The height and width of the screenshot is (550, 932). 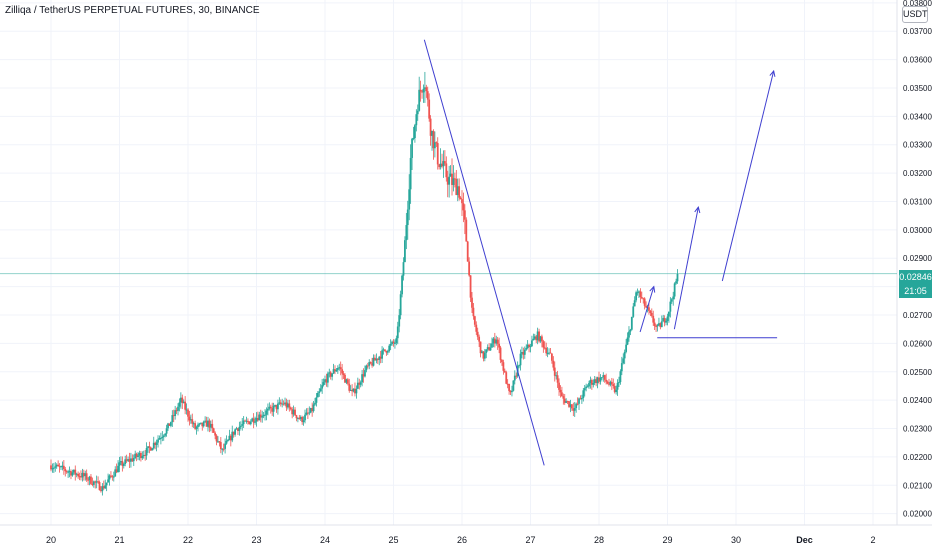 What do you see at coordinates (915, 291) in the screenshot?
I see `candle-countdown-badge: 21:05` at bounding box center [915, 291].